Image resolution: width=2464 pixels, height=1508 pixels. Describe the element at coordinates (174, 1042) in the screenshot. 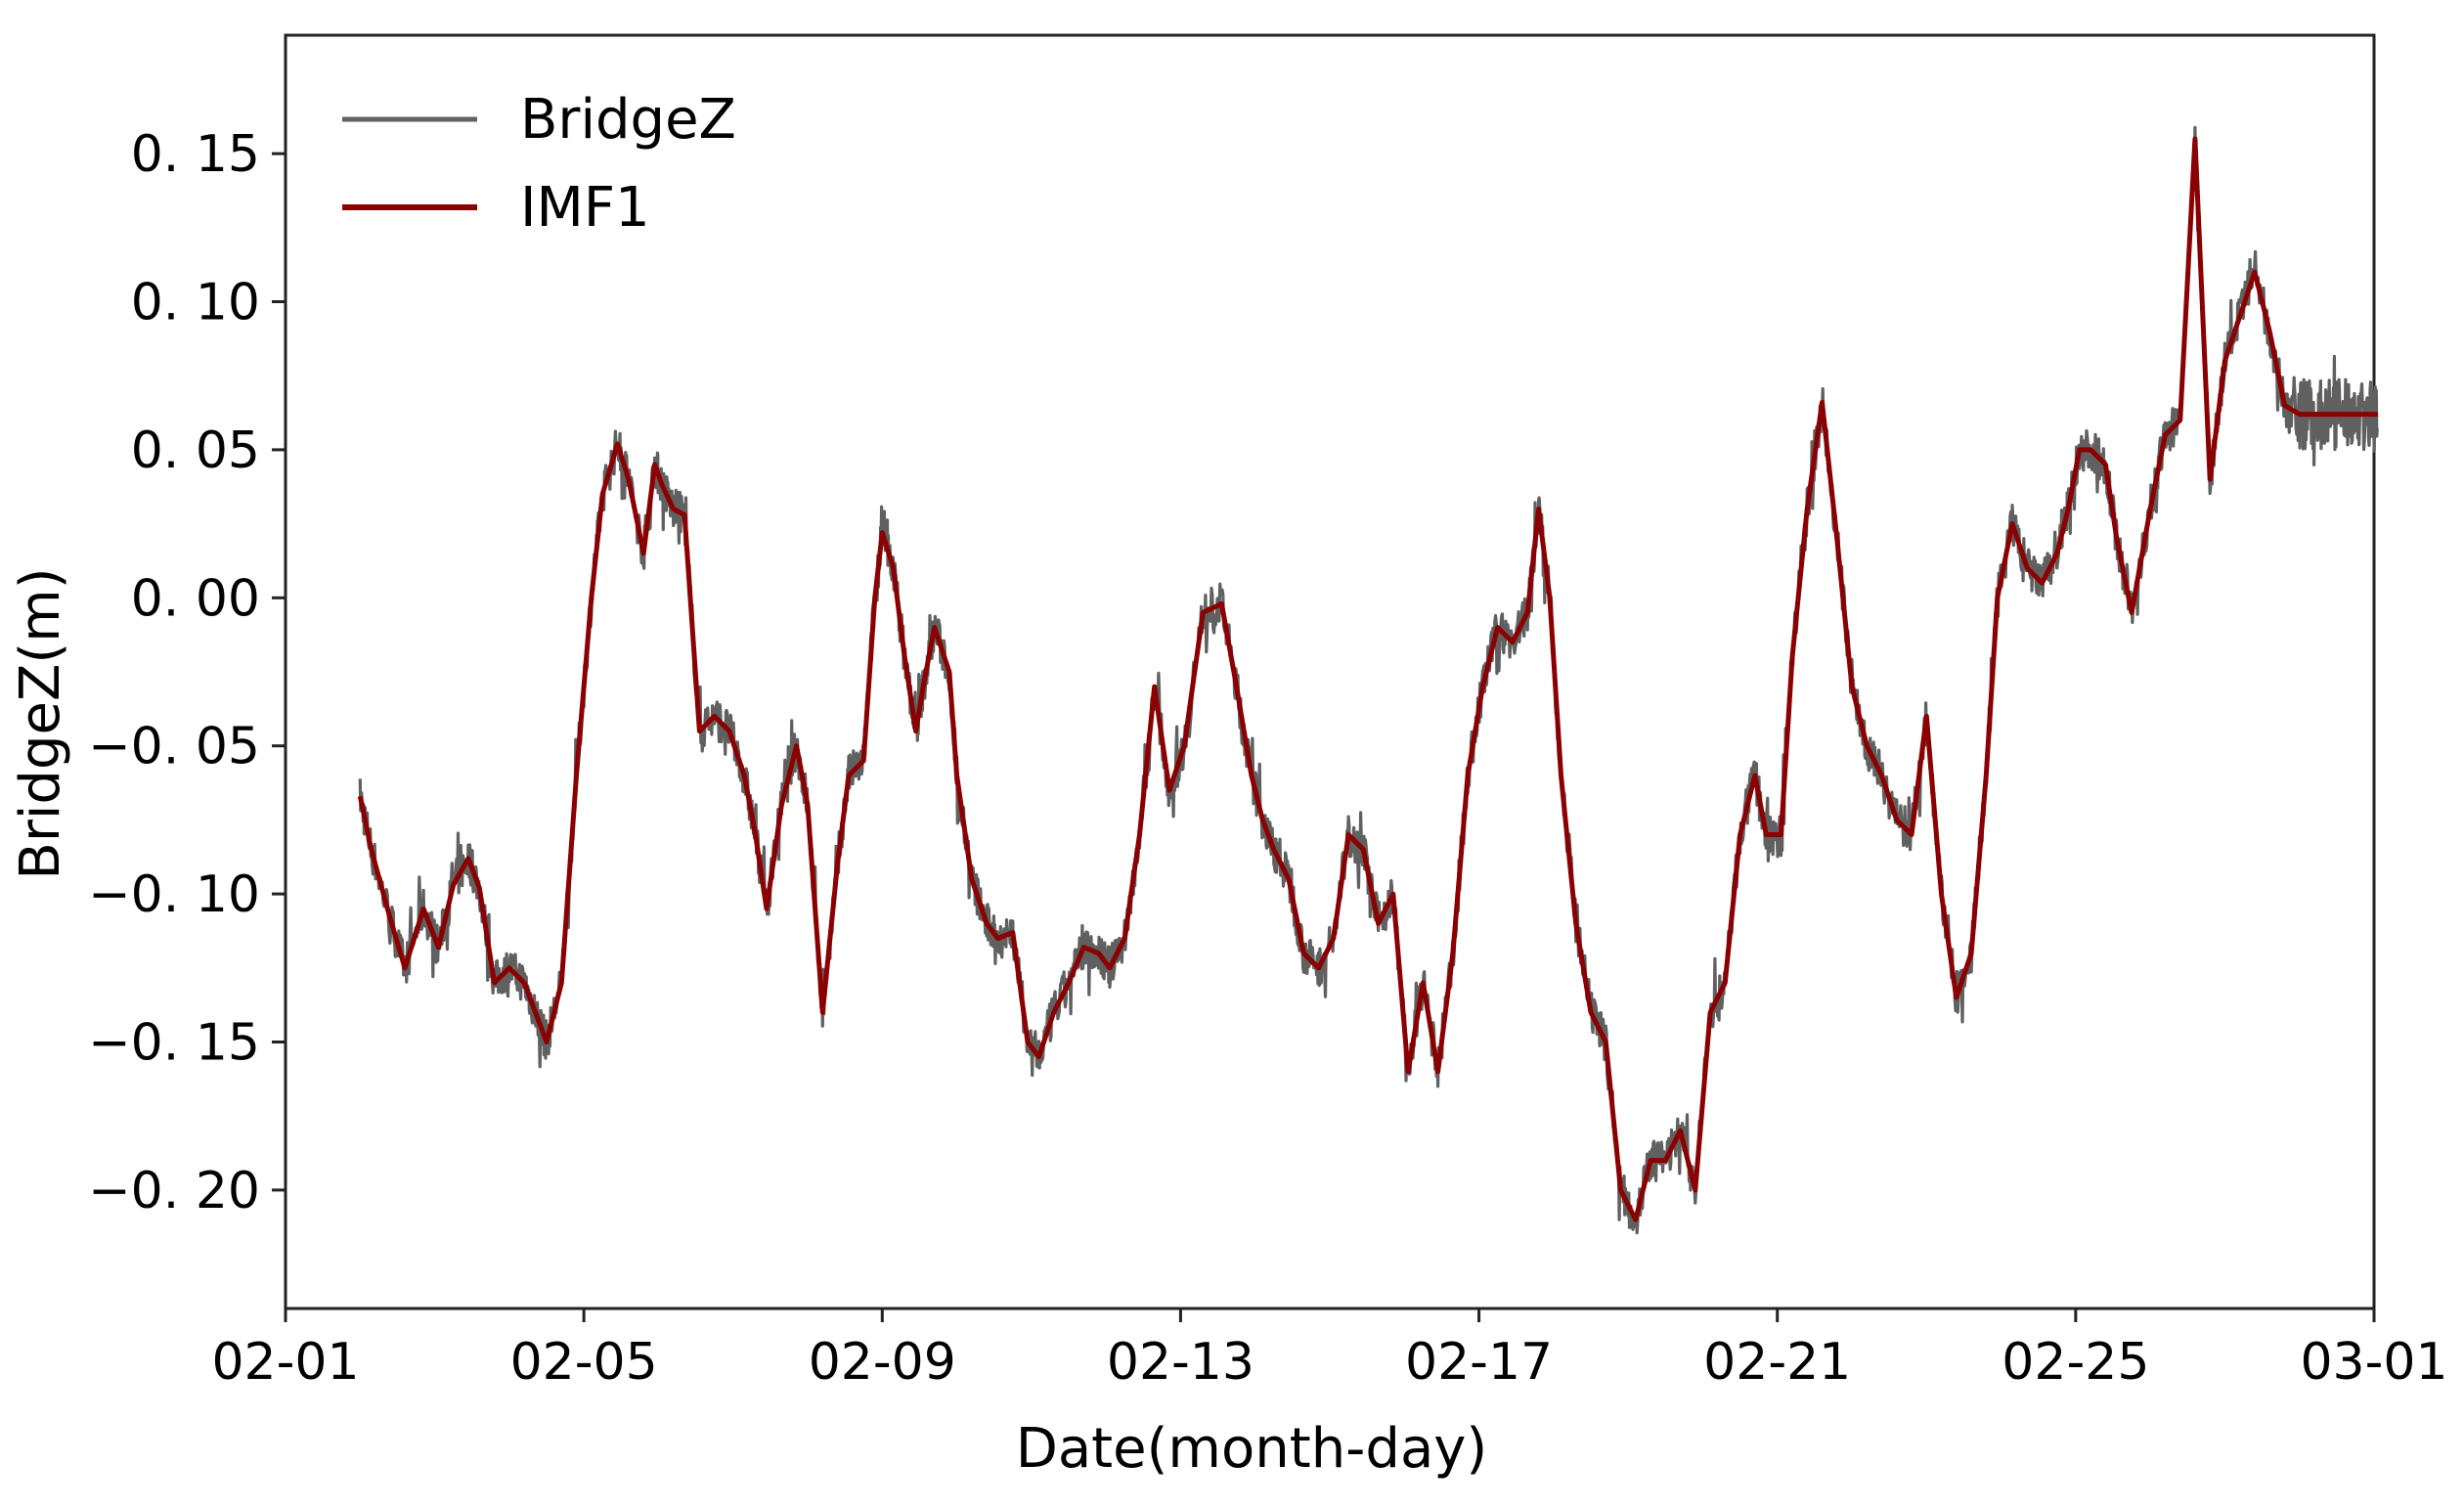

I see `y-tick-label: −0. 15` at that location.